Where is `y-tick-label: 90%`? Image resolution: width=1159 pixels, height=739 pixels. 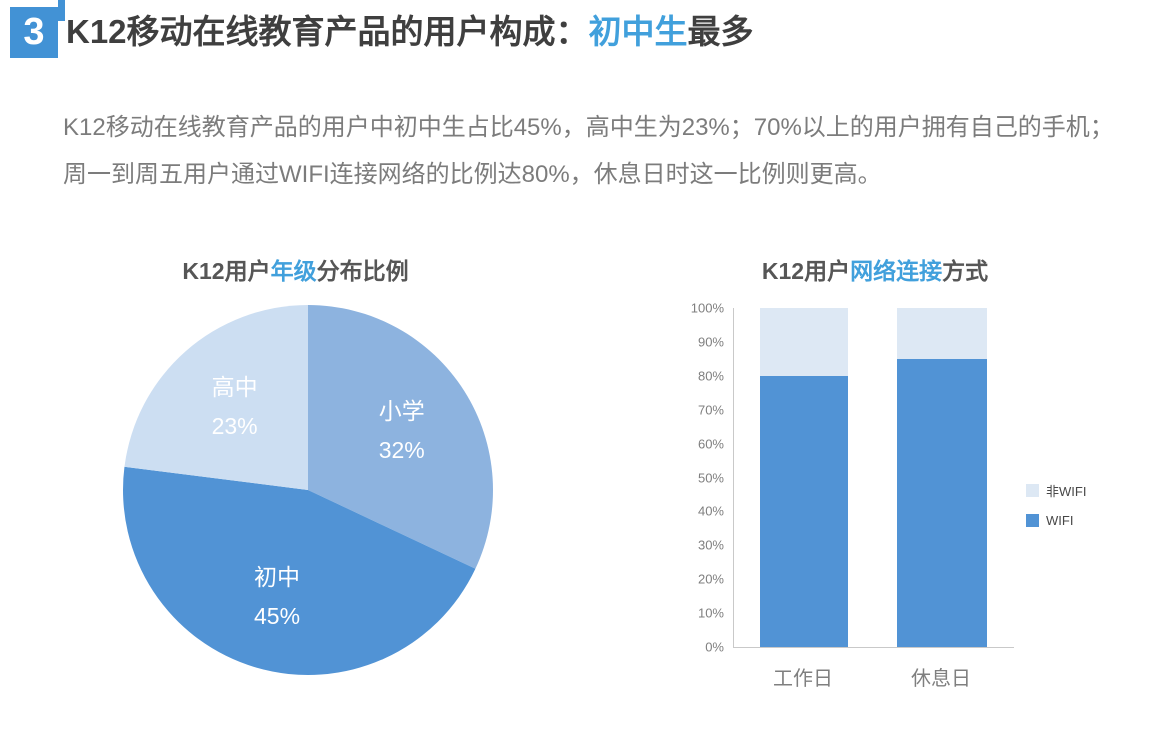
y-tick-label: 90% is located at coordinates (710, 342).